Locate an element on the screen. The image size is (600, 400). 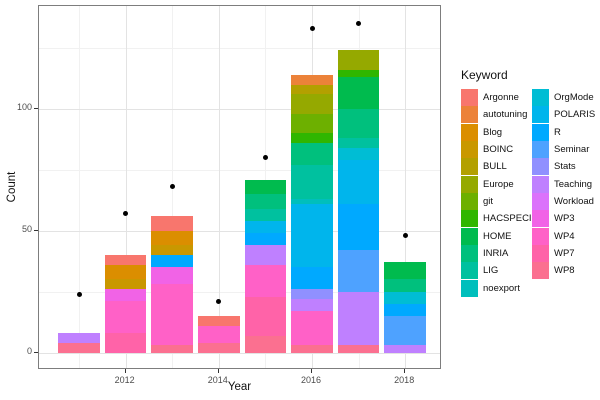
y-axis-title: Count is located at coordinates (12, 187).